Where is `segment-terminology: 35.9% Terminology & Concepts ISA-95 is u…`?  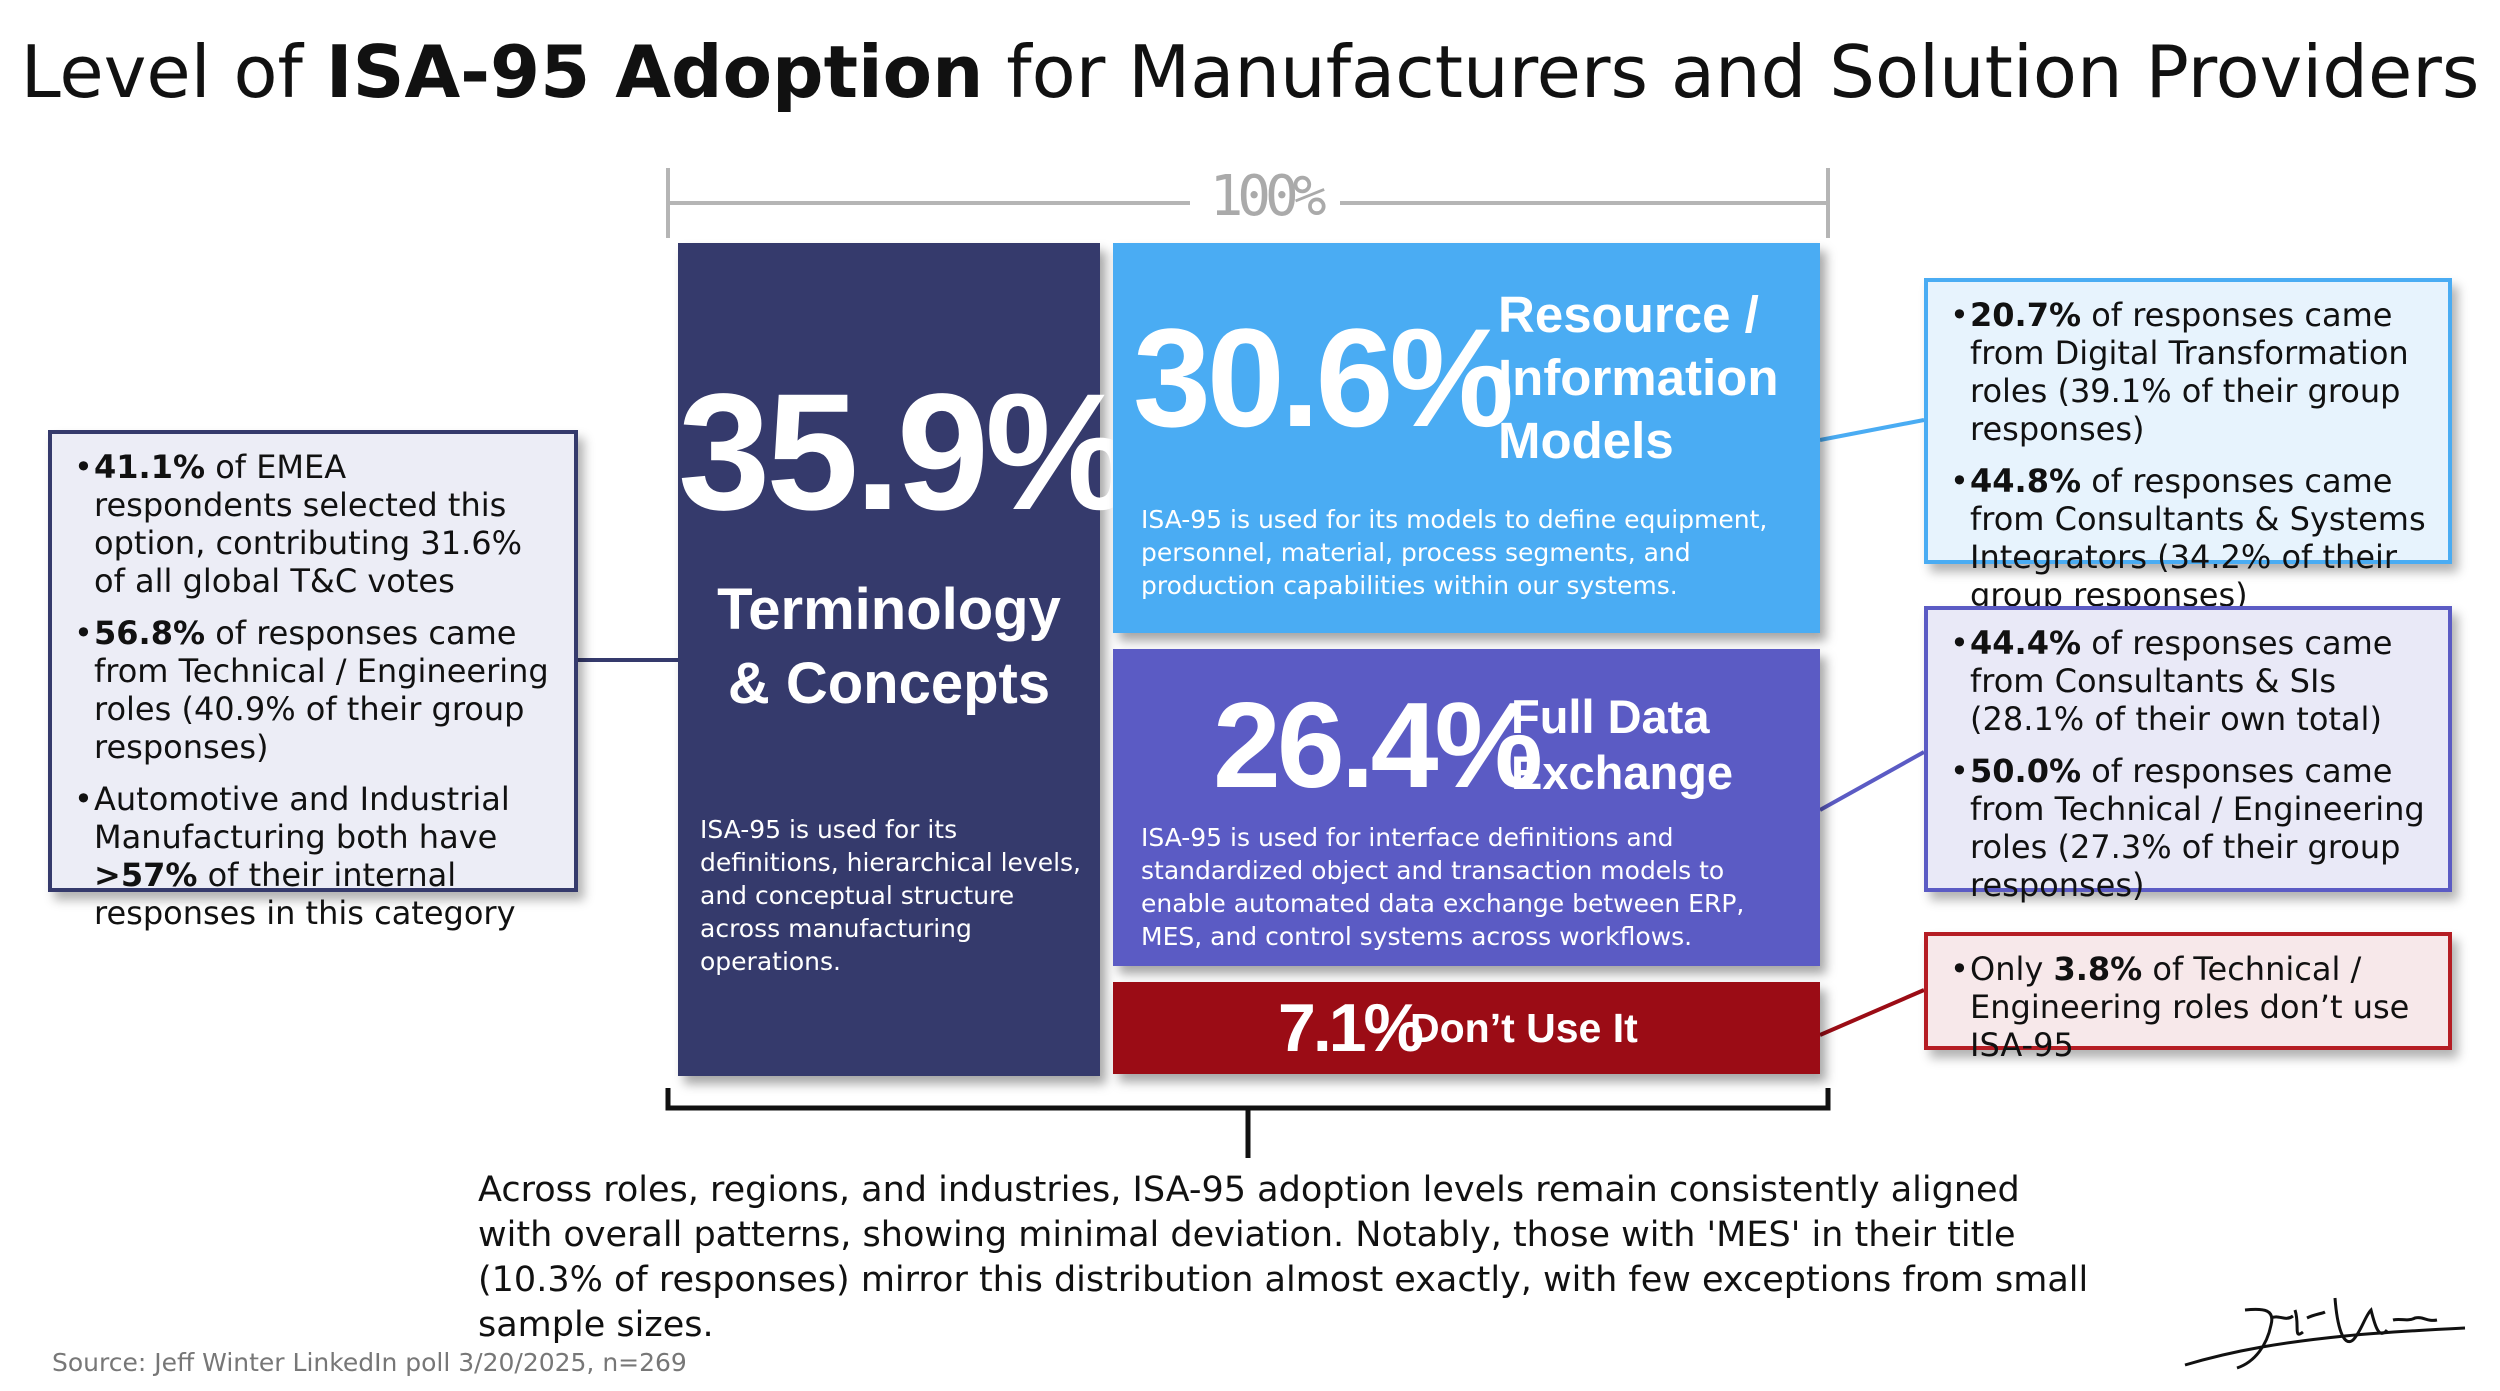 segment-terminology: 35.9% Terminology & Concepts ISA-95 is u… is located at coordinates (905, 659).